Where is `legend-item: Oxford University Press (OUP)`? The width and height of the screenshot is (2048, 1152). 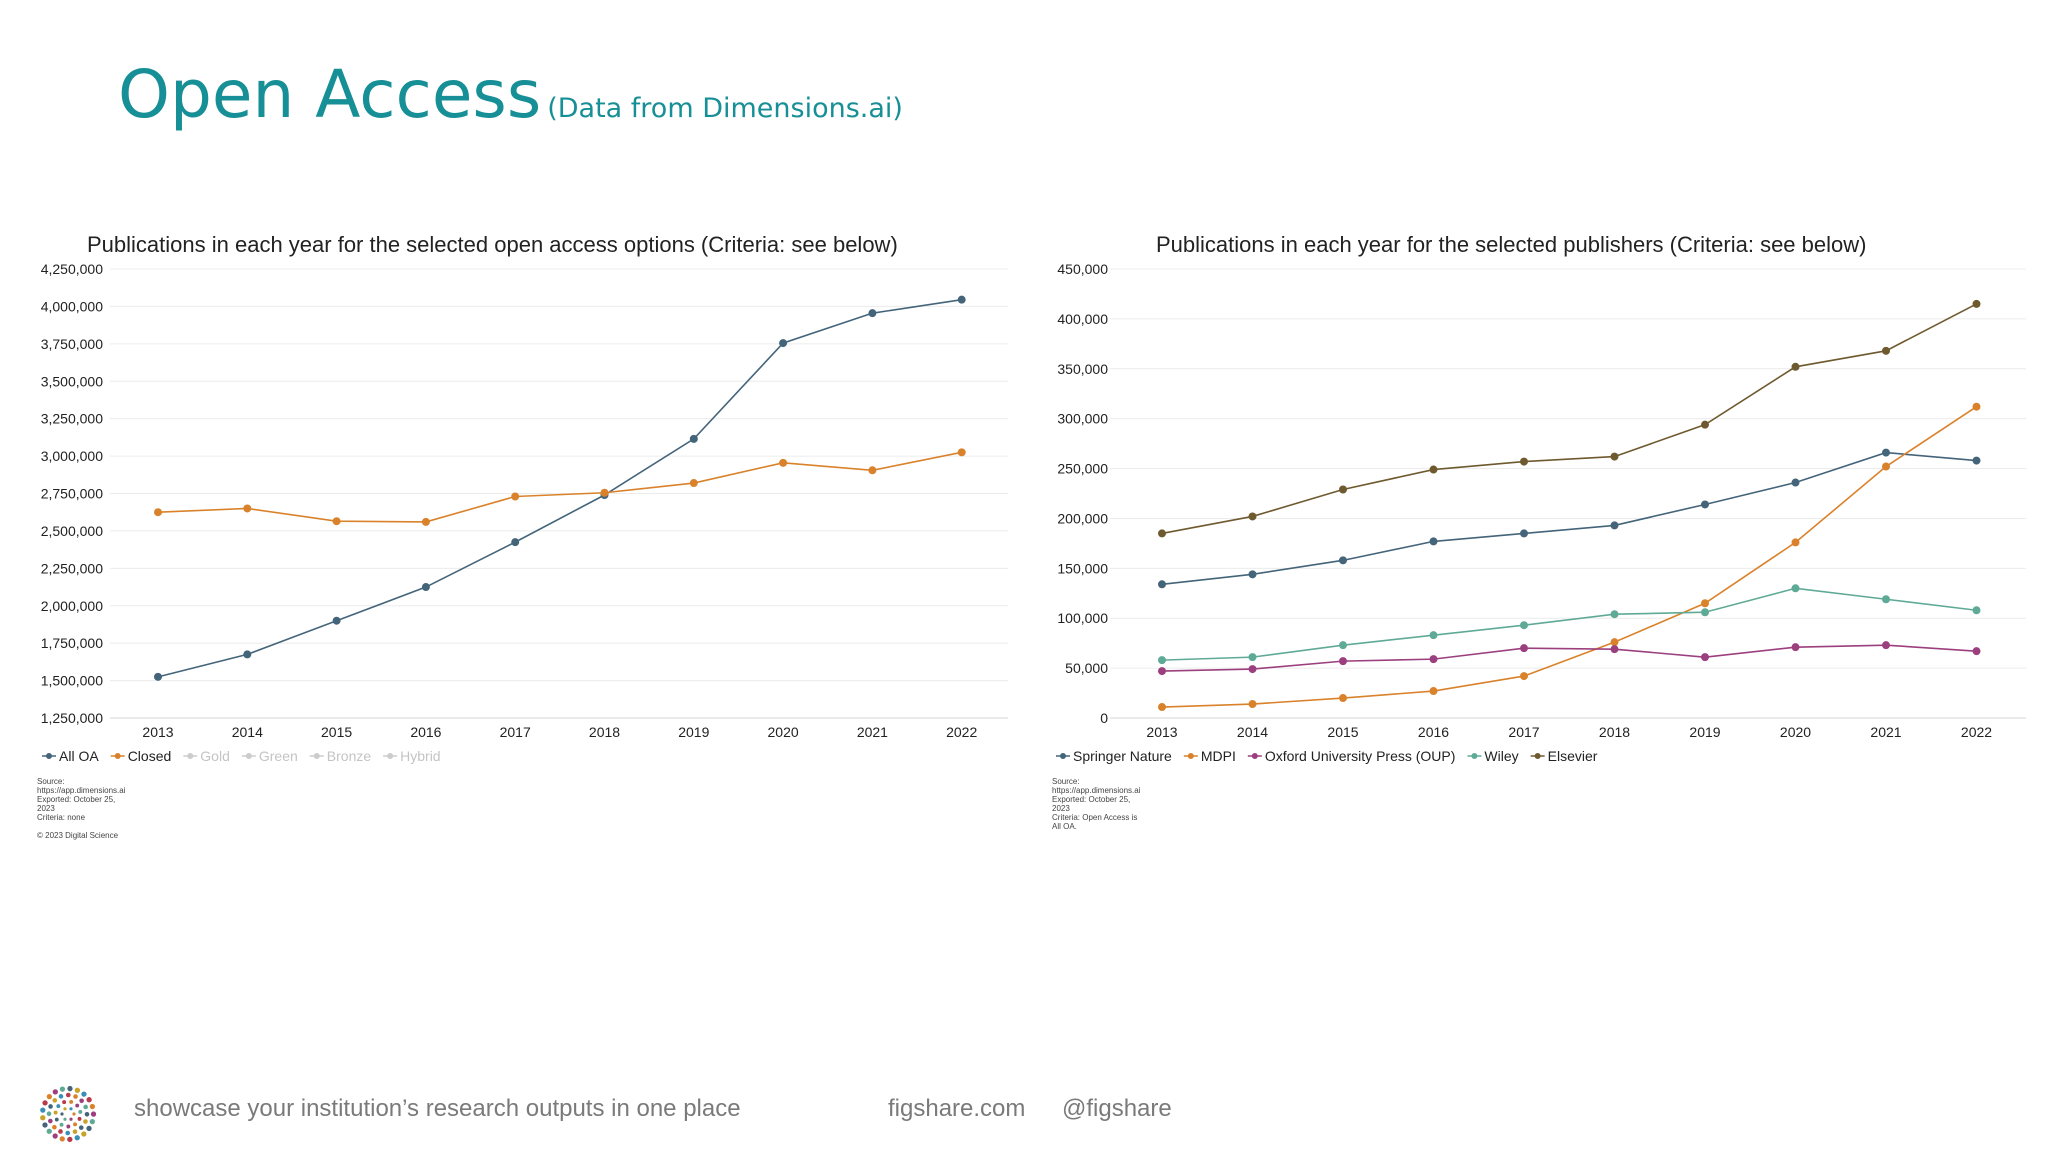 legend-item: Oxford University Press (OUP) is located at coordinates (1351, 756).